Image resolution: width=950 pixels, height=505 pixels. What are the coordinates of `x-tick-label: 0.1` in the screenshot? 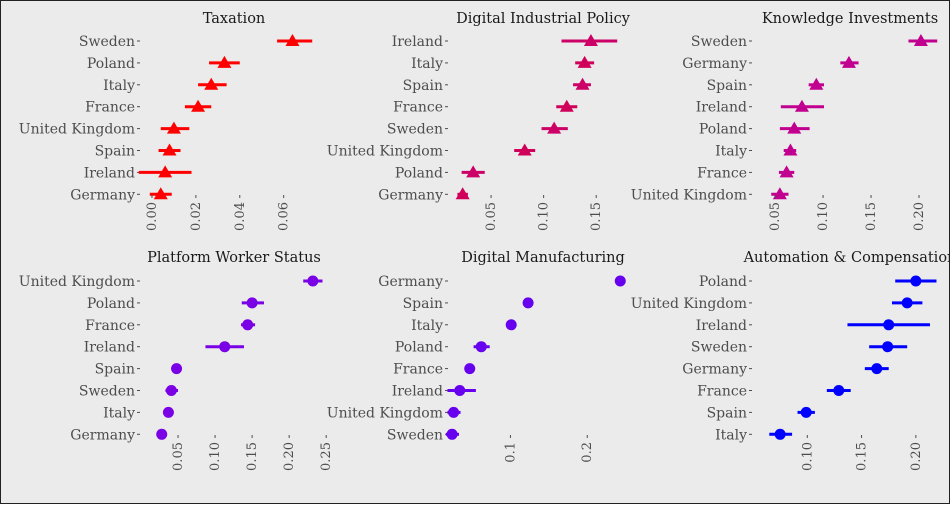 It's located at (510, 452).